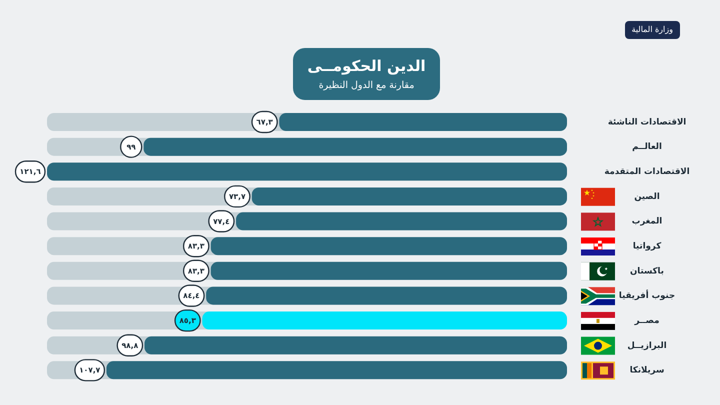 The height and width of the screenshot is (405, 720). Describe the element at coordinates (647, 295) in the screenshot. I see `y-tick-label: جنوب أفريقيا` at that location.